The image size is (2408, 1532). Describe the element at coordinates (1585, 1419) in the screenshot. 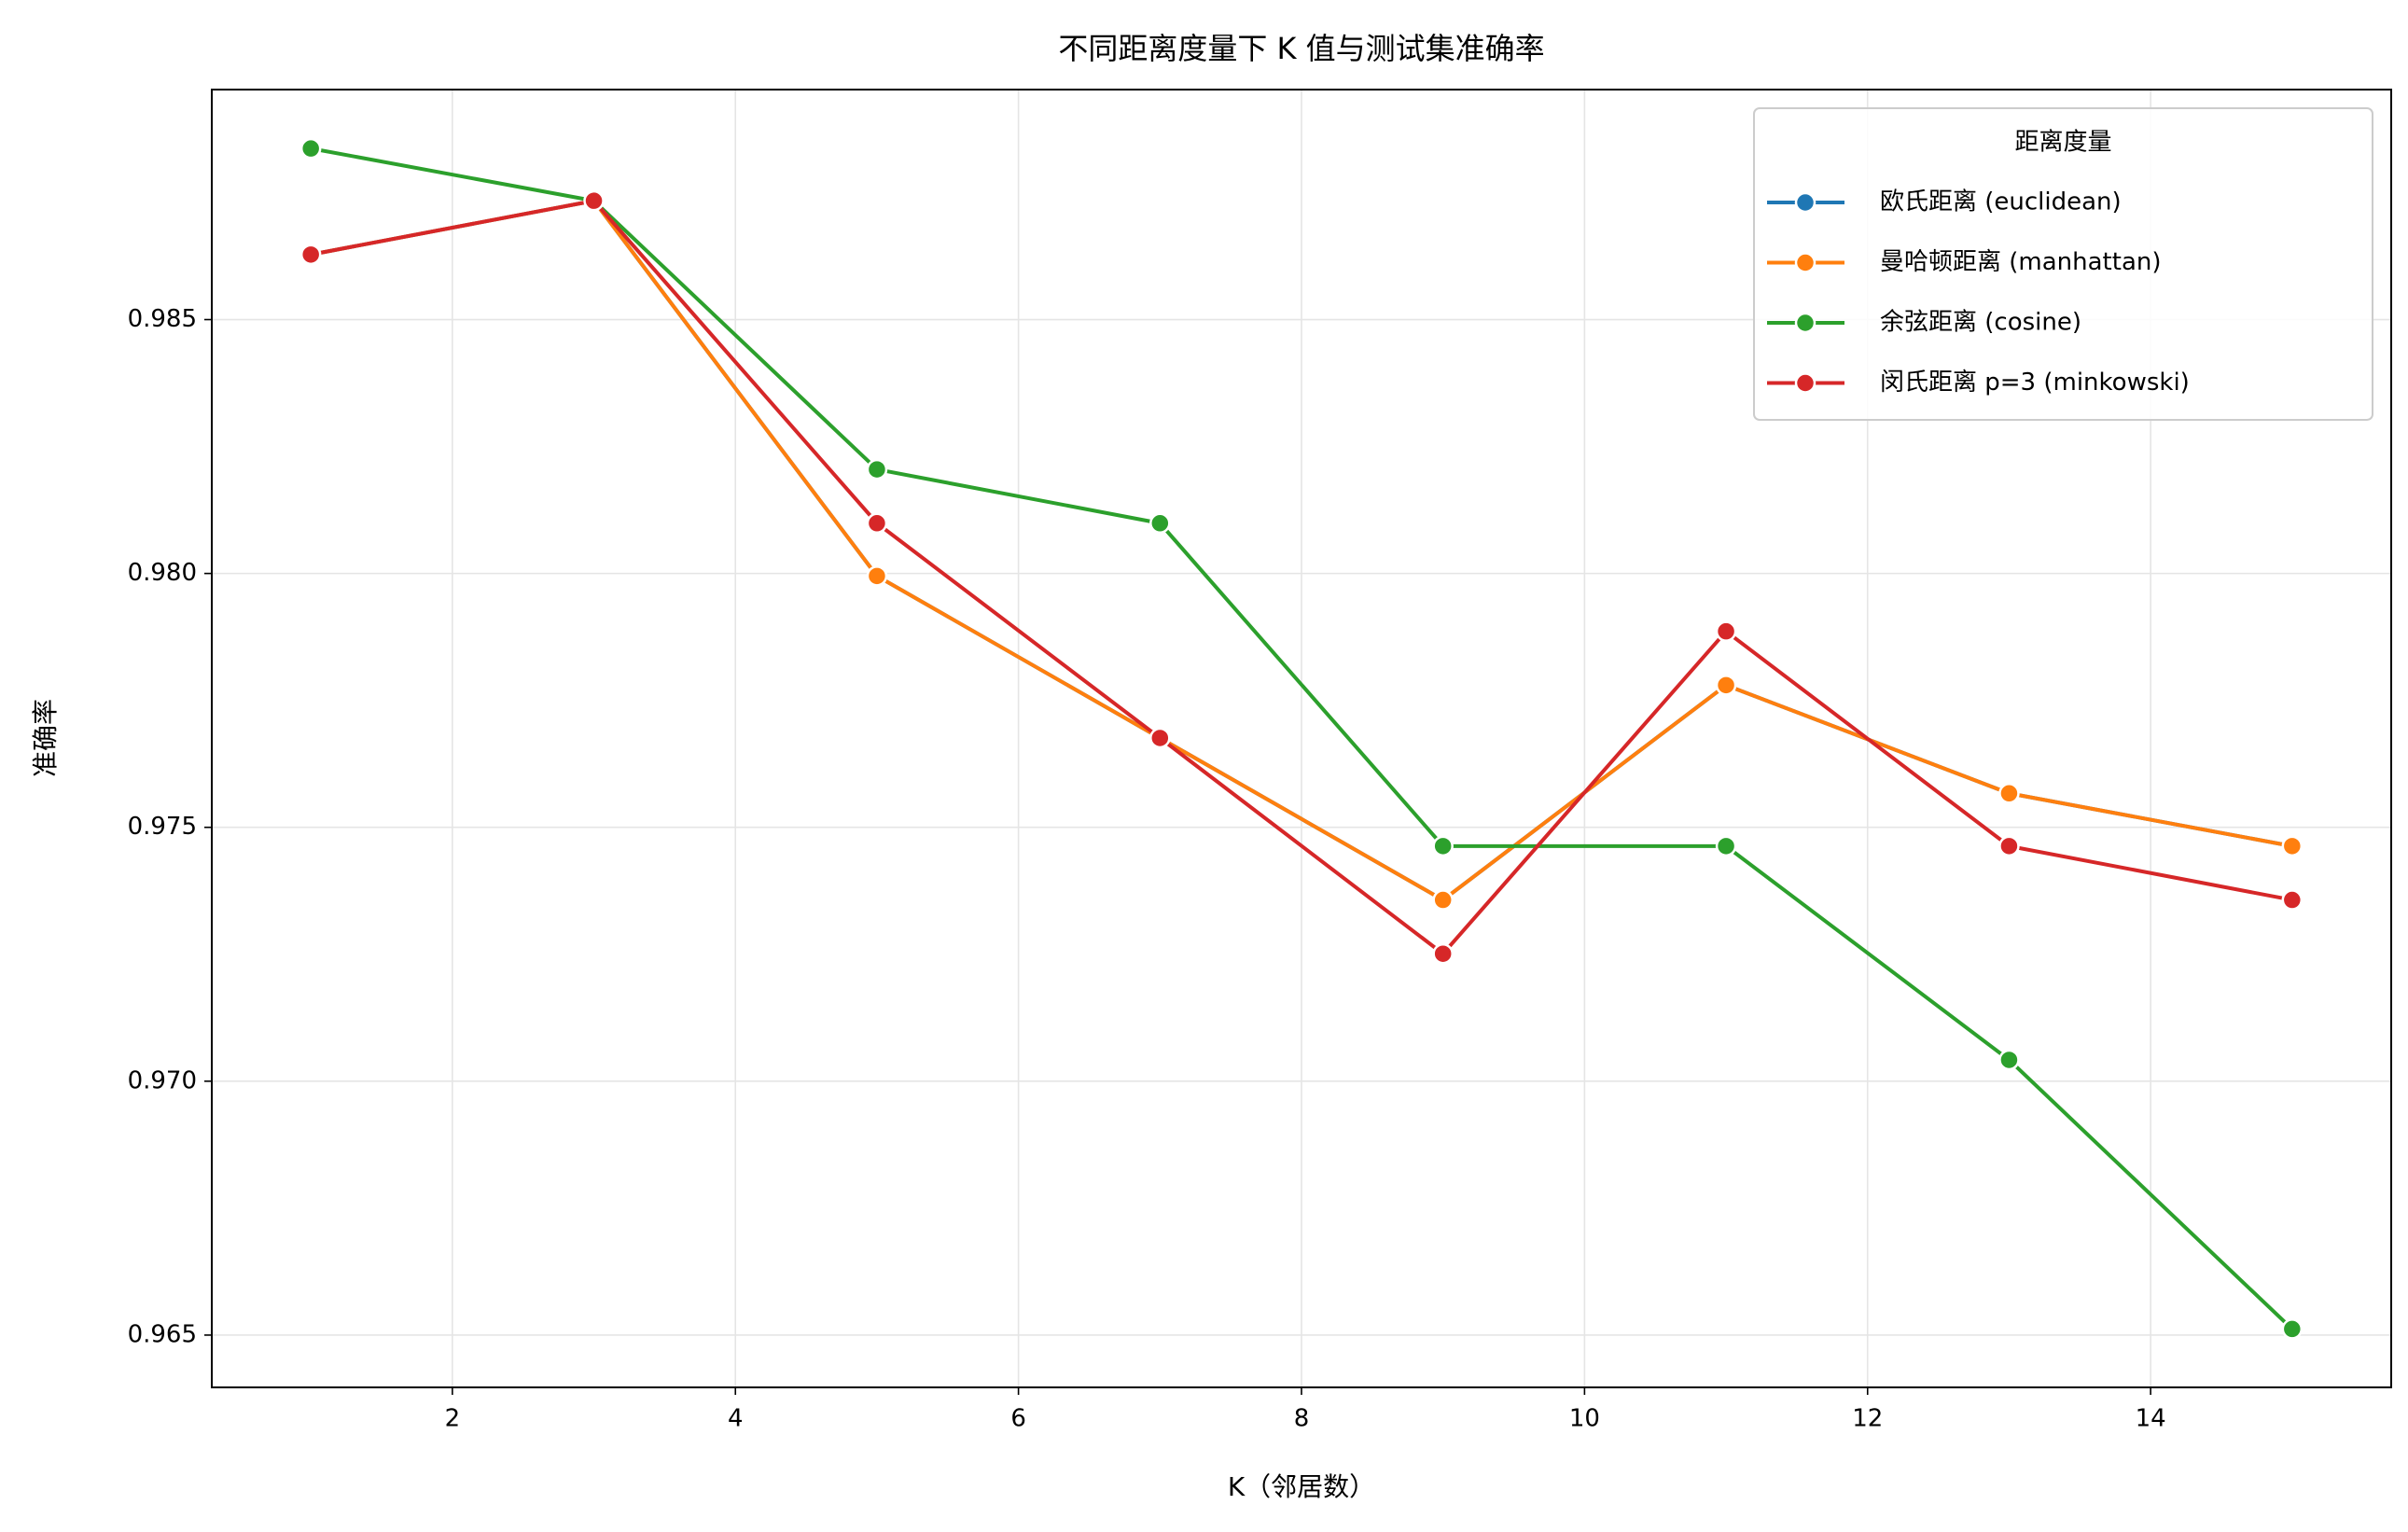

I see `x-tick-label: 10` at that location.